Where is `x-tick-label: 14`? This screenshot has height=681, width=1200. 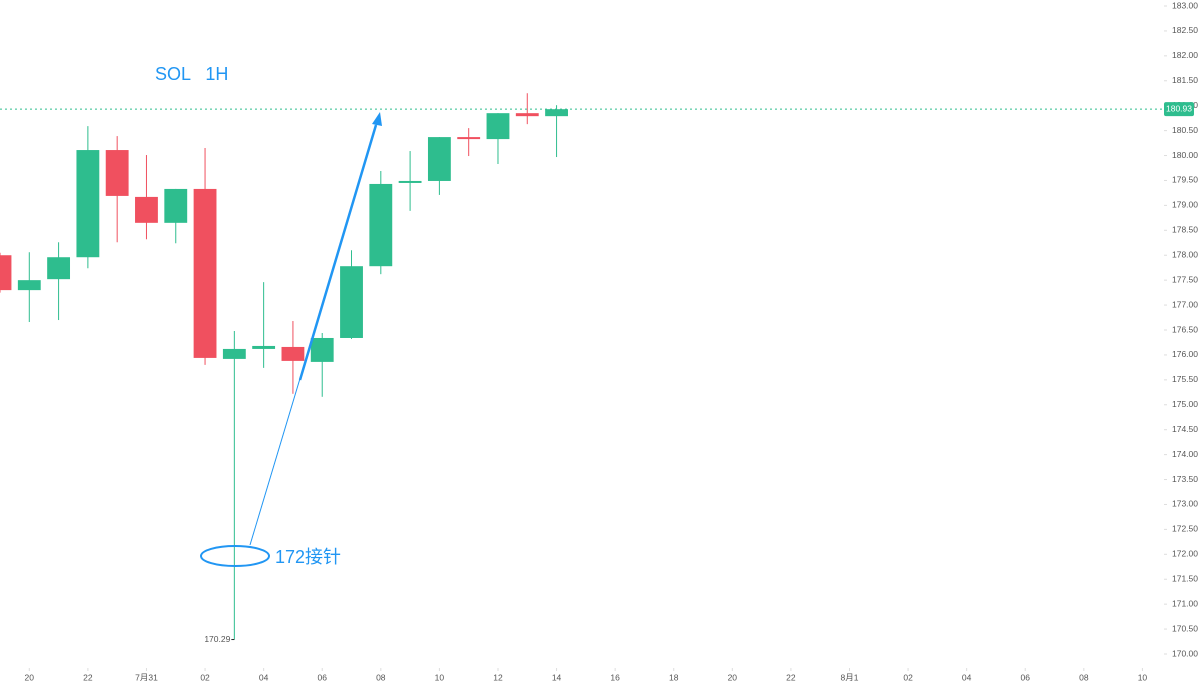
x-tick-label: 14 is located at coordinates (557, 676).